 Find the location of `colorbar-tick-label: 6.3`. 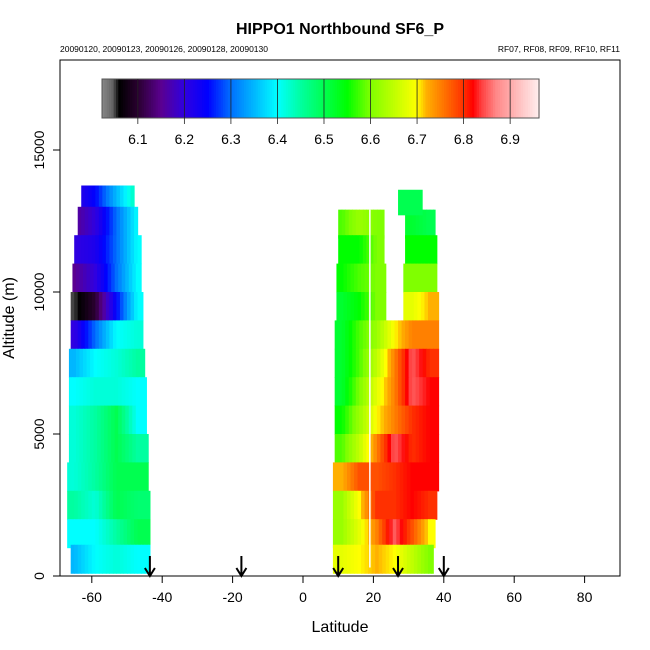

colorbar-tick-label: 6.3 is located at coordinates (231, 139).